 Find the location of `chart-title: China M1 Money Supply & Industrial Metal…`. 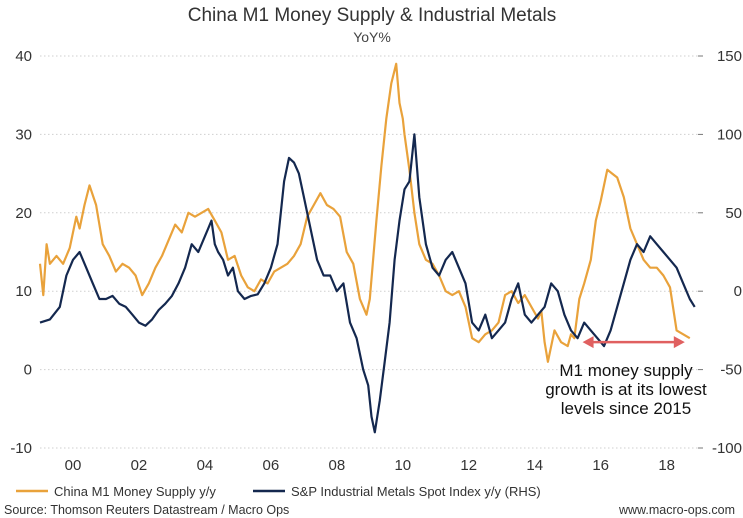

chart-title: China M1 Money Supply & Industrial Metal… is located at coordinates (372, 15).